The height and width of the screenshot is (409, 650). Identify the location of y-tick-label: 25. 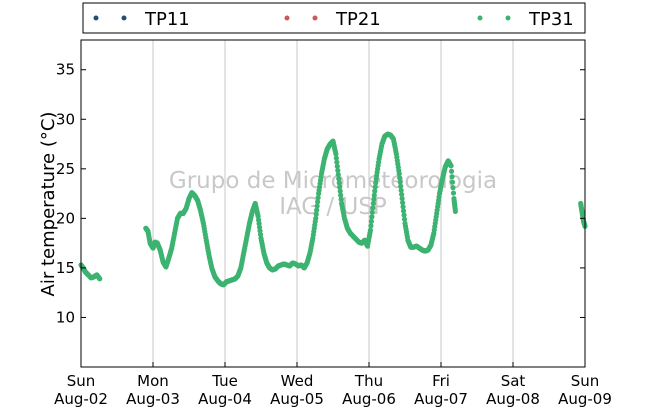
(65, 169).